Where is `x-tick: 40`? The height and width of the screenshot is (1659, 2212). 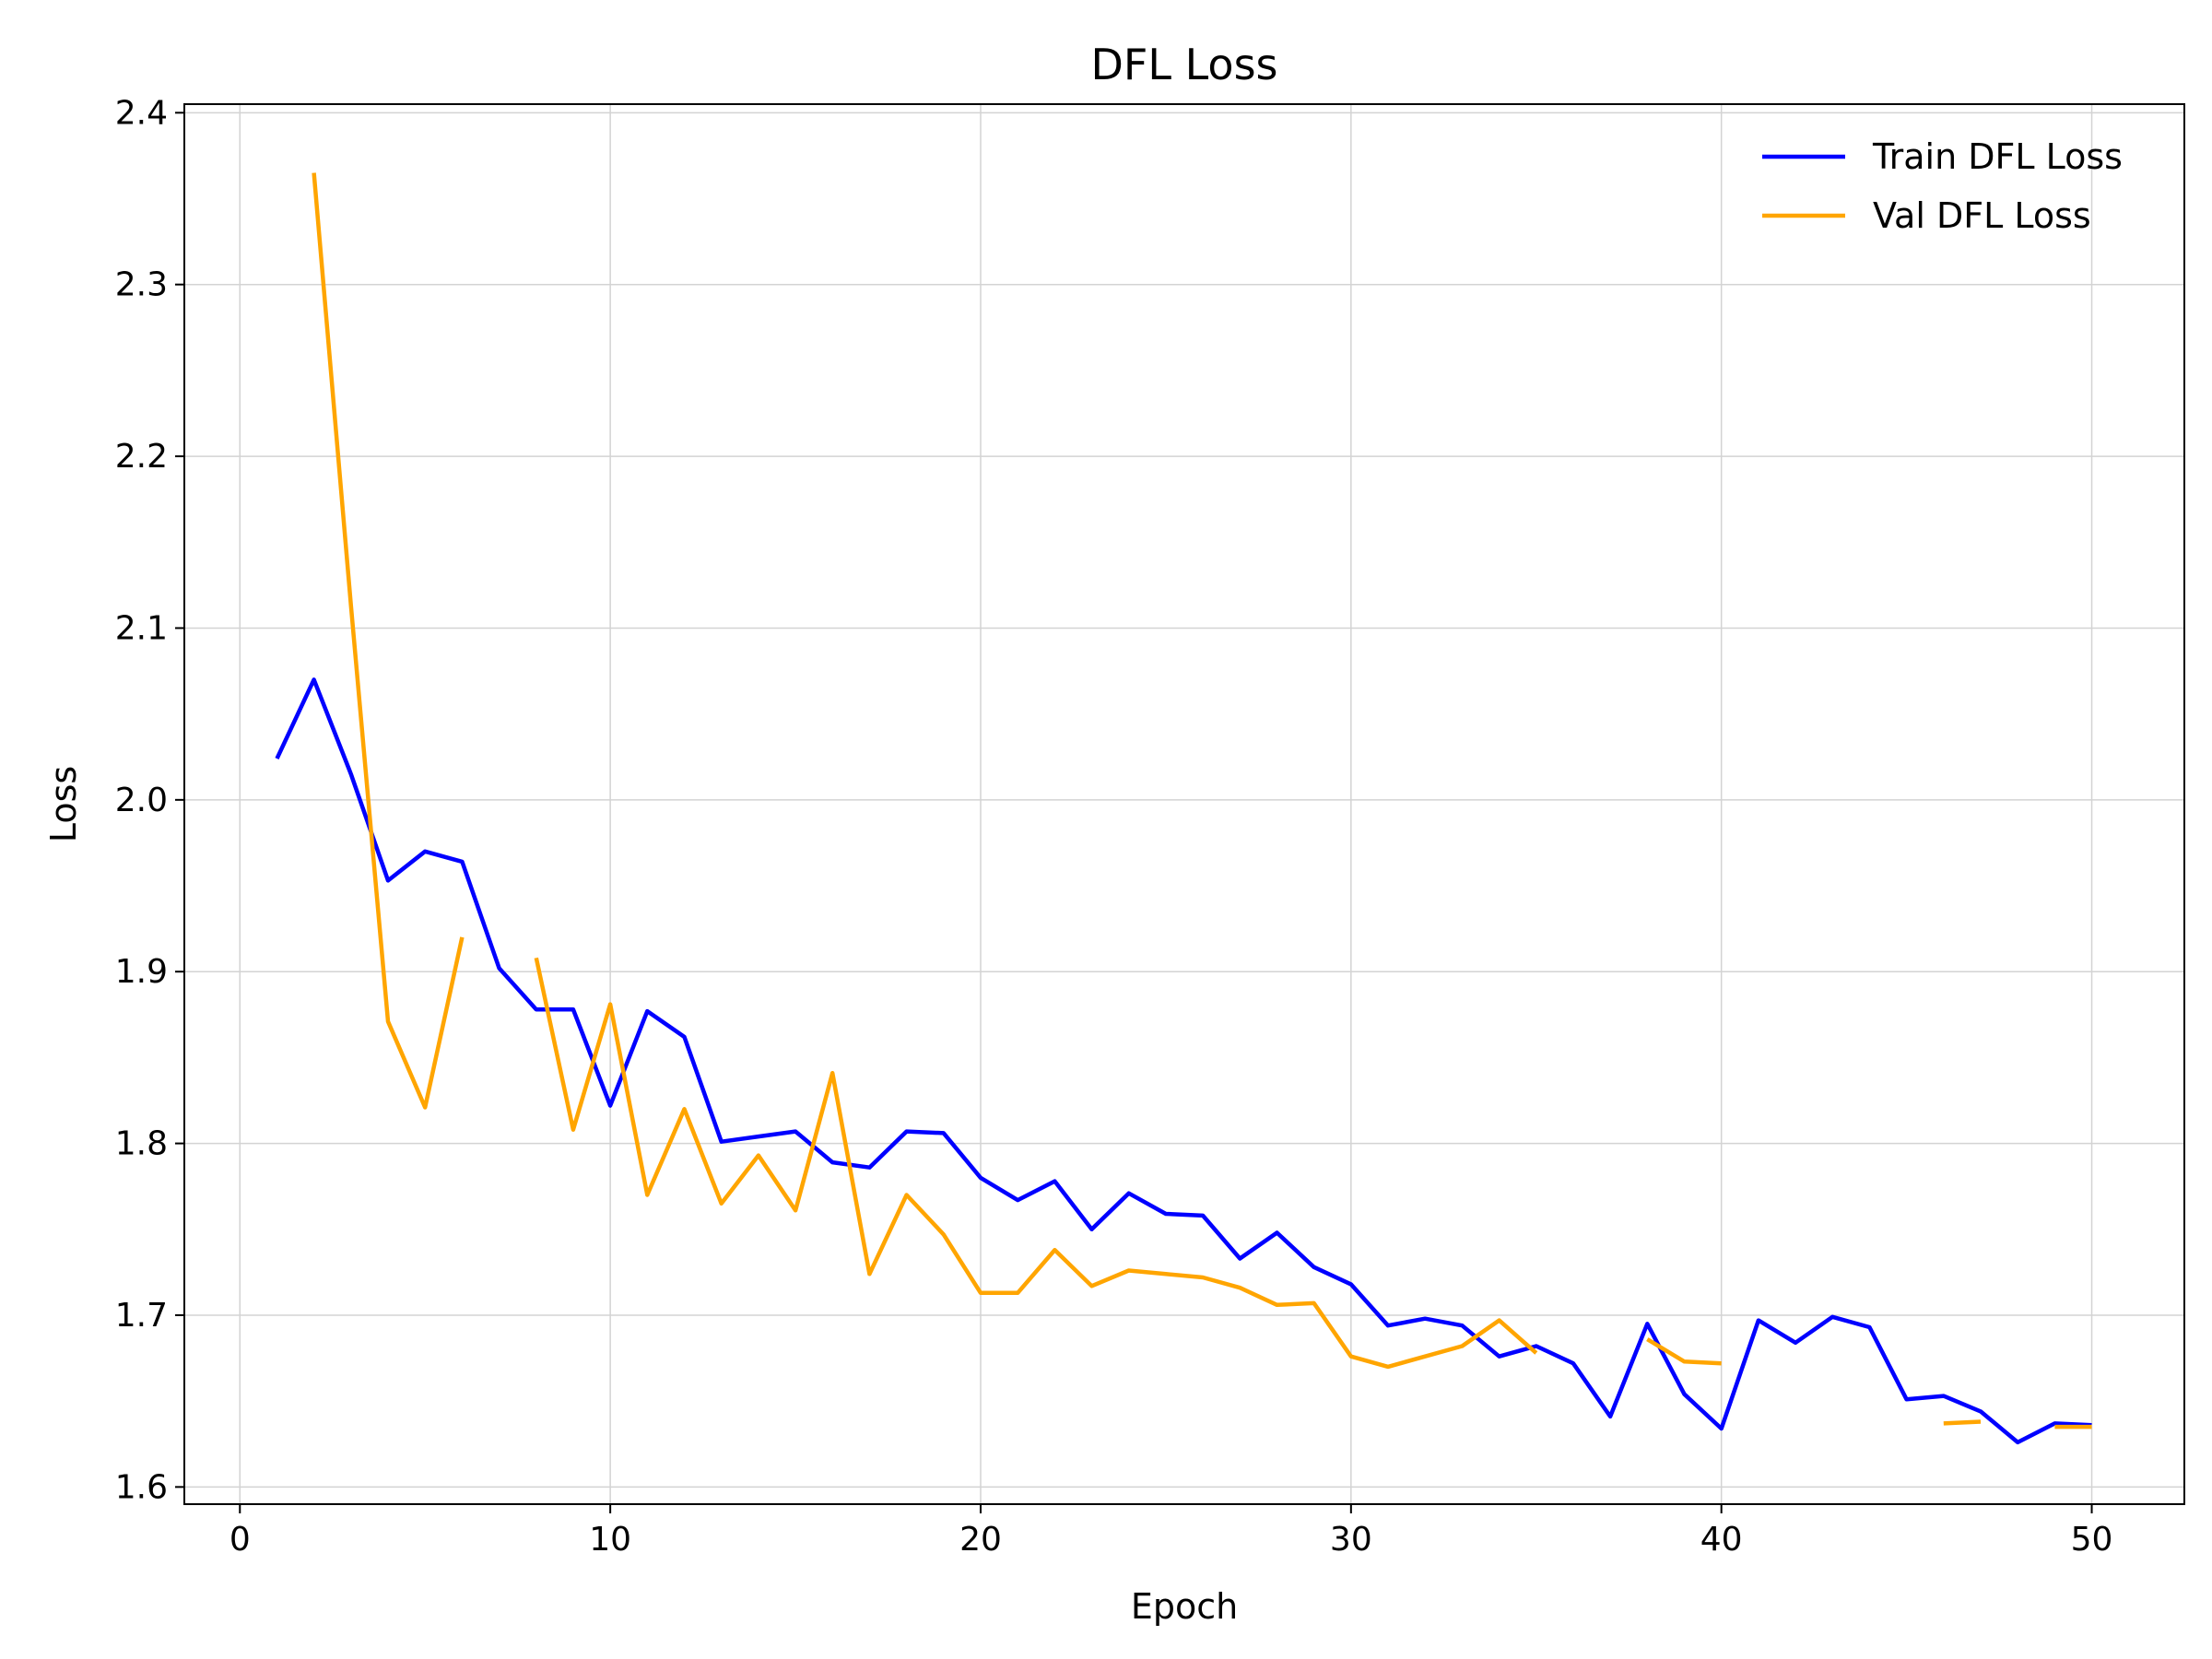 x-tick: 40 is located at coordinates (1721, 1531).